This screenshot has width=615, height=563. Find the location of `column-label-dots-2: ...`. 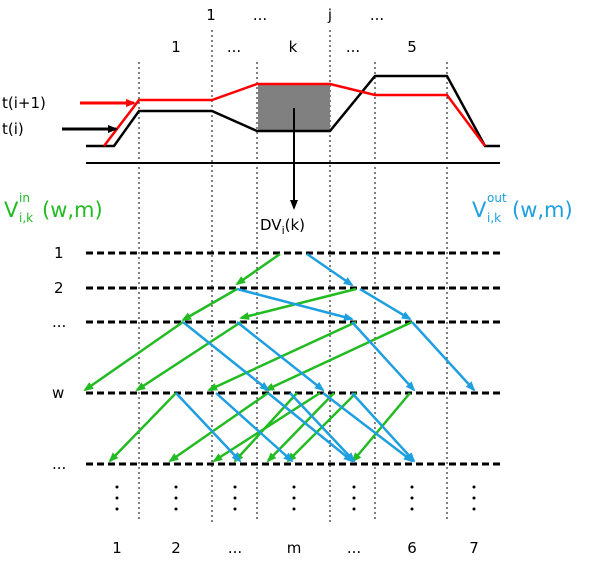

column-label-dots-2: ... is located at coordinates (354, 548).